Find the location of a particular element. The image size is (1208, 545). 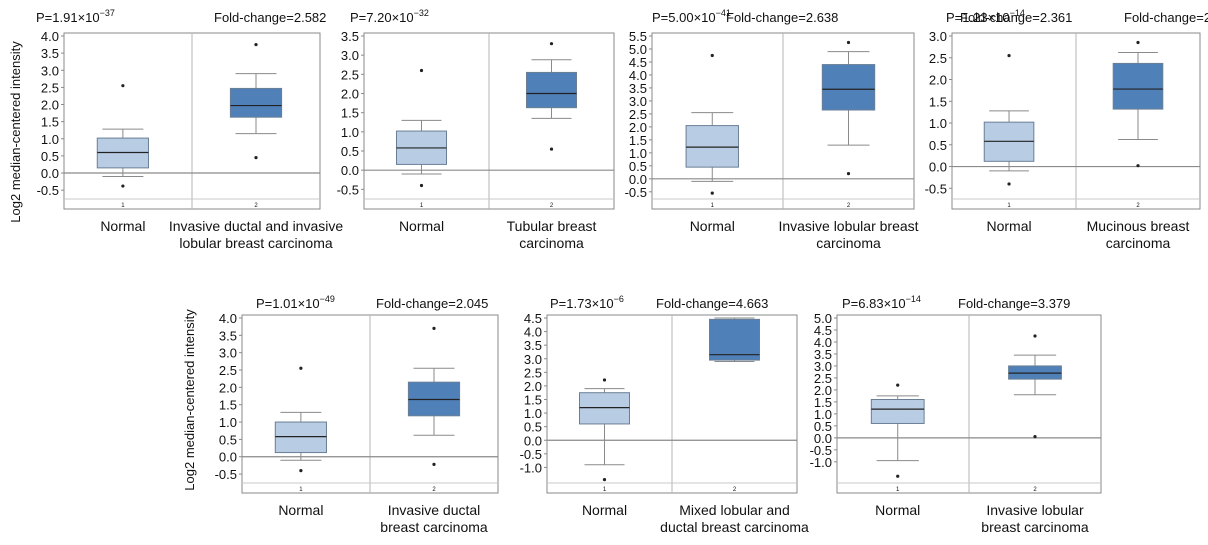

category-label-tumor: Invasive ductal and invasive is located at coordinates (256, 226).